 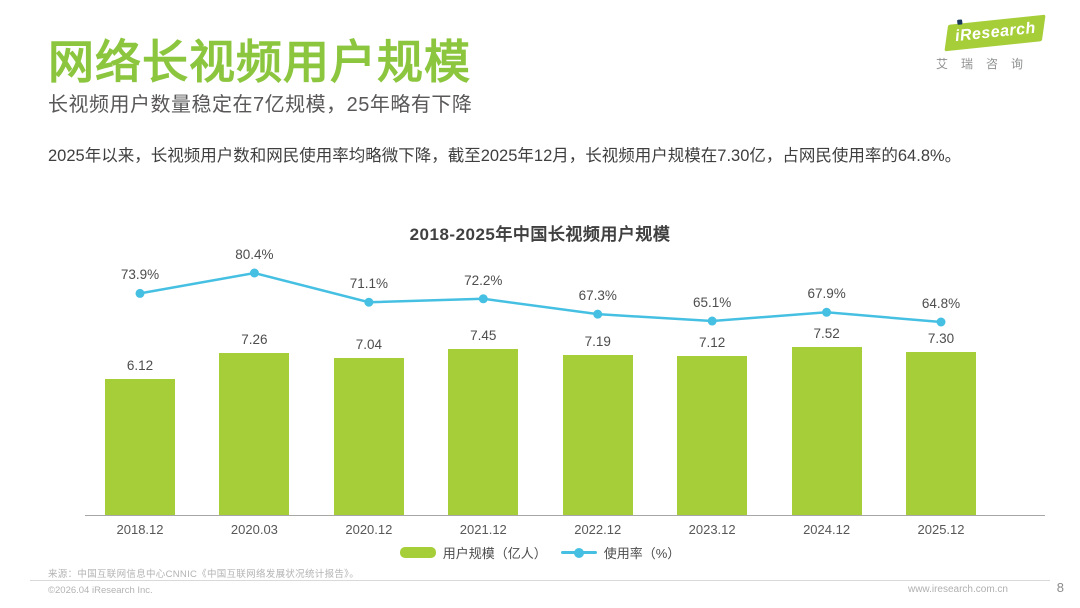 What do you see at coordinates (254, 529) in the screenshot?
I see `x-axis-label: 2020.03` at bounding box center [254, 529].